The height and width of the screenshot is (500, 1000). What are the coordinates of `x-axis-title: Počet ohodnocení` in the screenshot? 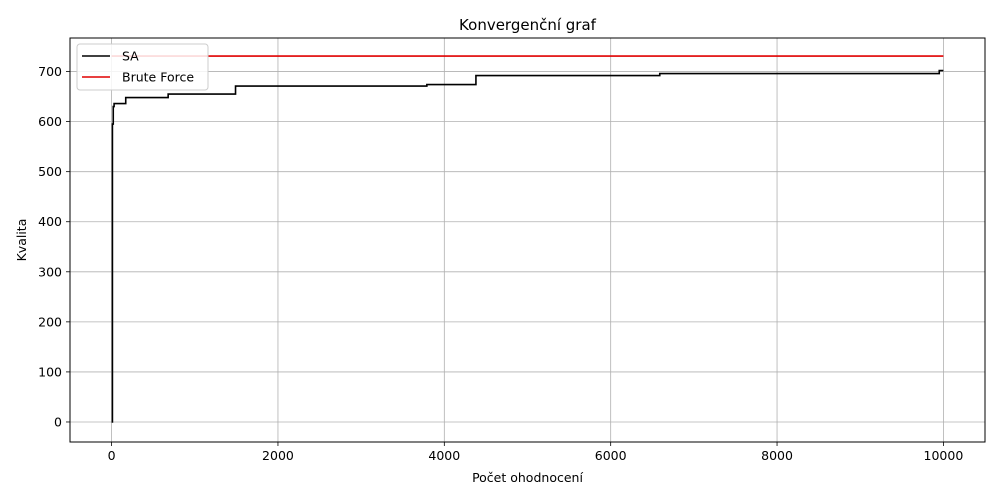 It's located at (527, 477).